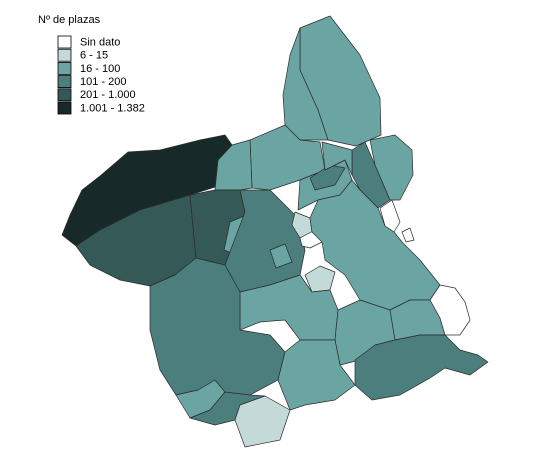 The width and height of the screenshot is (550, 451). What do you see at coordinates (100, 42) in the screenshot?
I see `legend-label: Sin dato` at bounding box center [100, 42].